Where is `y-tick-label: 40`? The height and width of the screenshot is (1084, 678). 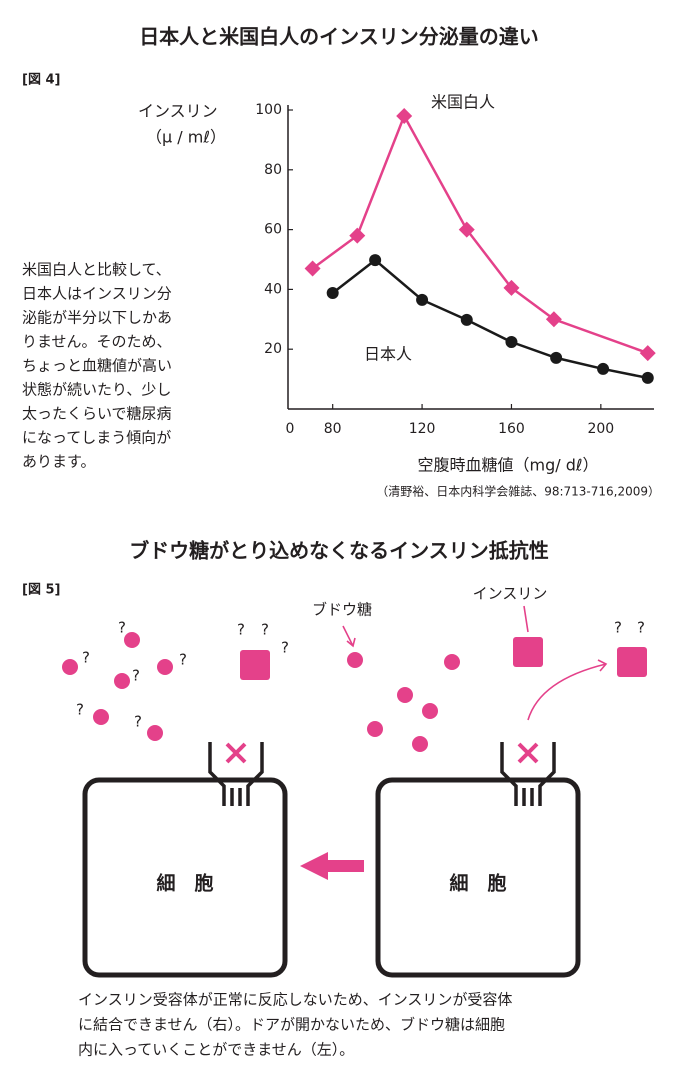 y-tick-label: 40 is located at coordinates (273, 289).